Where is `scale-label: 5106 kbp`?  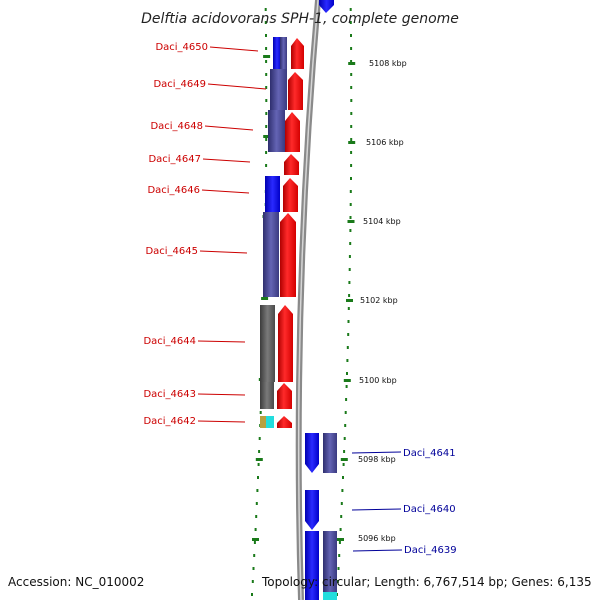
scale-label: 5106 kbp is located at coordinates (385, 142).